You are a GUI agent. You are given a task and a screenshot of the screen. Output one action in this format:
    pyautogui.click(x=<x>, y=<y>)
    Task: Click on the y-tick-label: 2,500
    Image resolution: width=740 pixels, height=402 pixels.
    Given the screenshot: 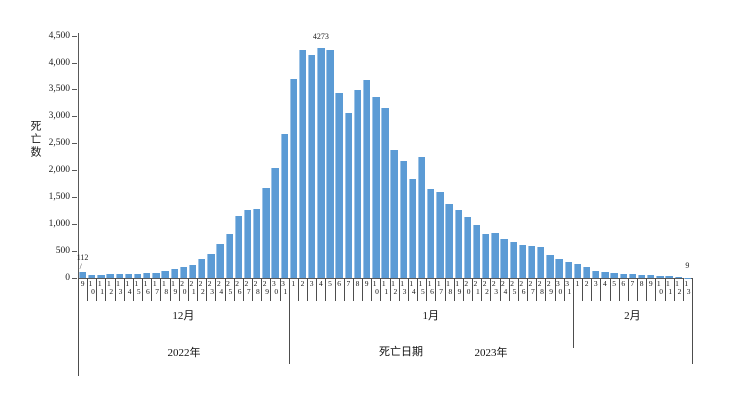 What is the action you would take?
    pyautogui.click(x=59, y=143)
    